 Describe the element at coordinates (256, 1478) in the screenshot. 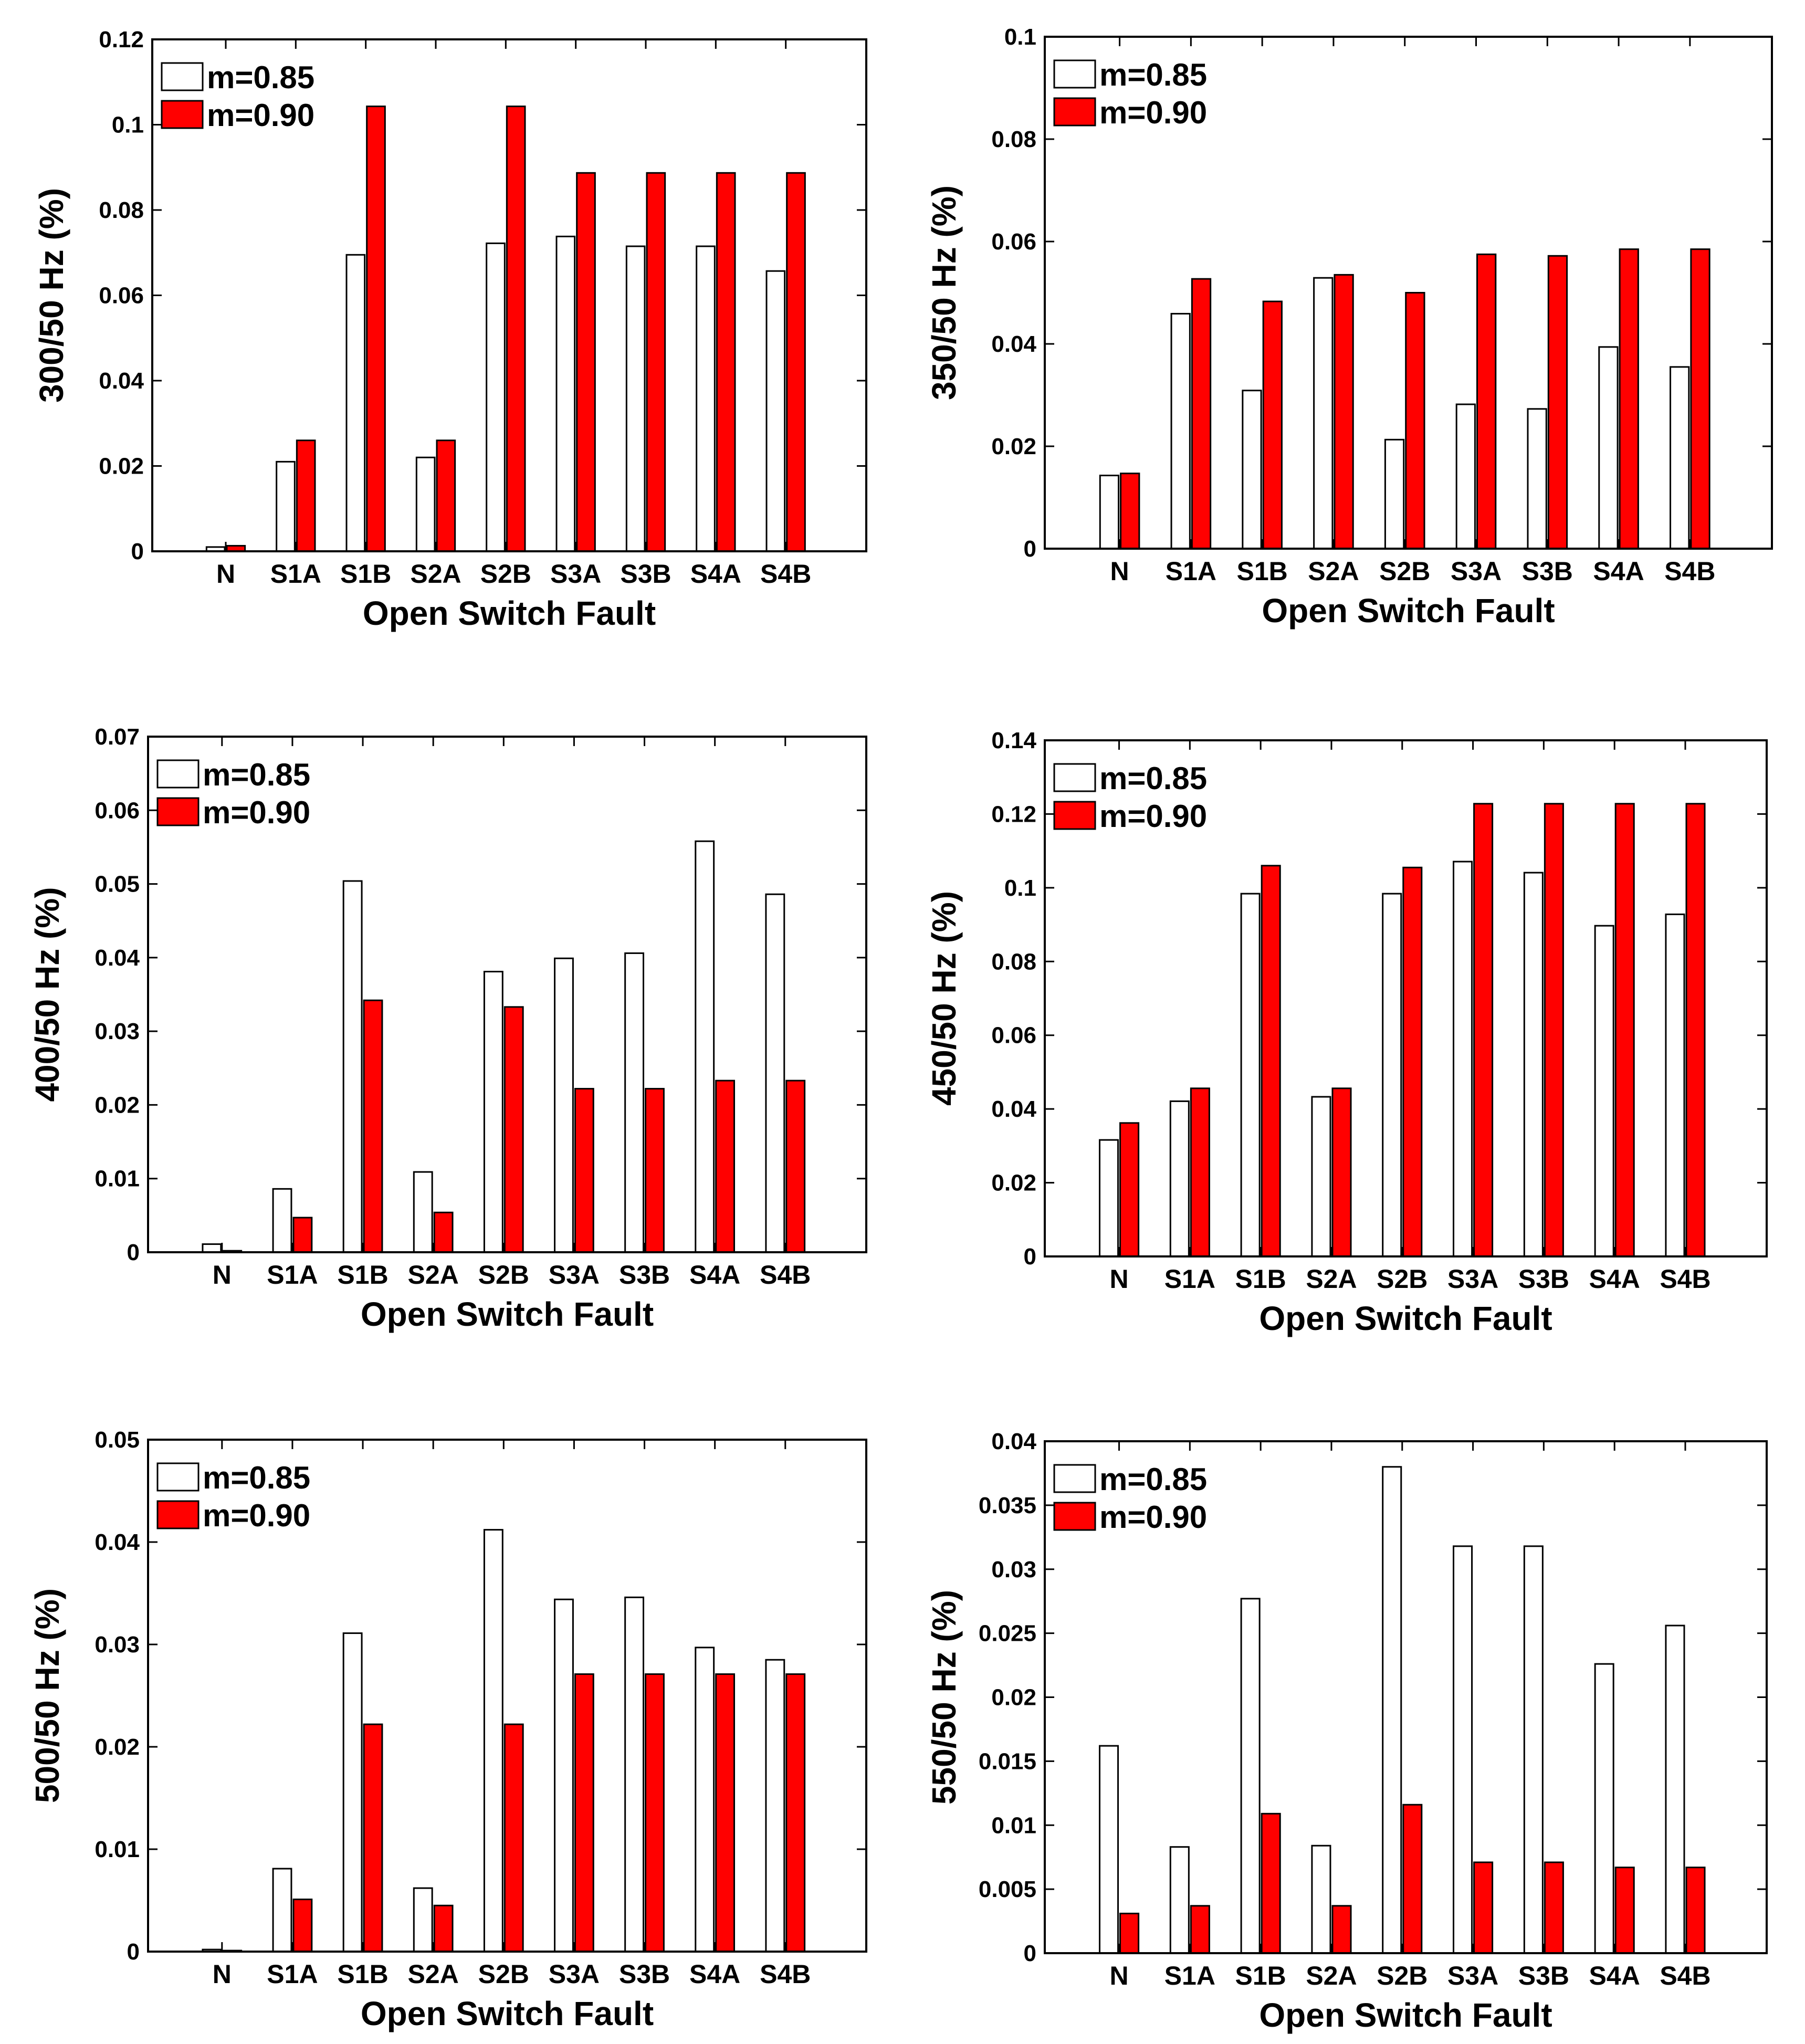

I see `legend-label: m=0.85` at that location.